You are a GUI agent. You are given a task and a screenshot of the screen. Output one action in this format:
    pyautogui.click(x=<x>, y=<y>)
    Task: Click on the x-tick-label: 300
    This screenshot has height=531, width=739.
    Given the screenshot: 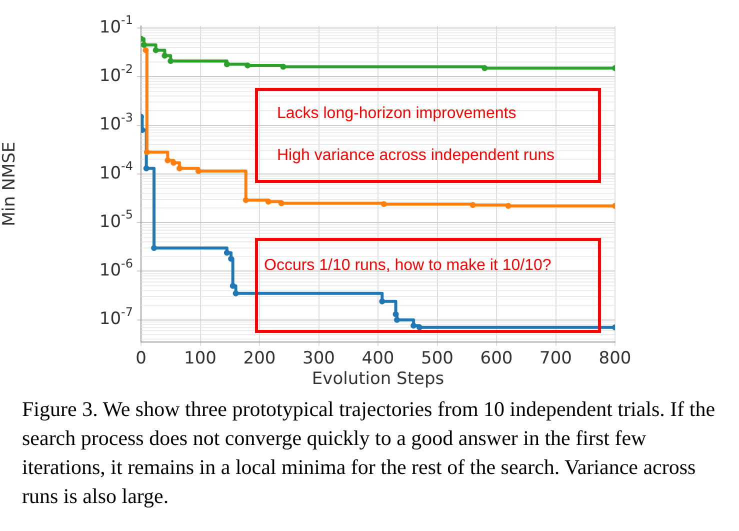 What is the action you would take?
    pyautogui.click(x=318, y=358)
    